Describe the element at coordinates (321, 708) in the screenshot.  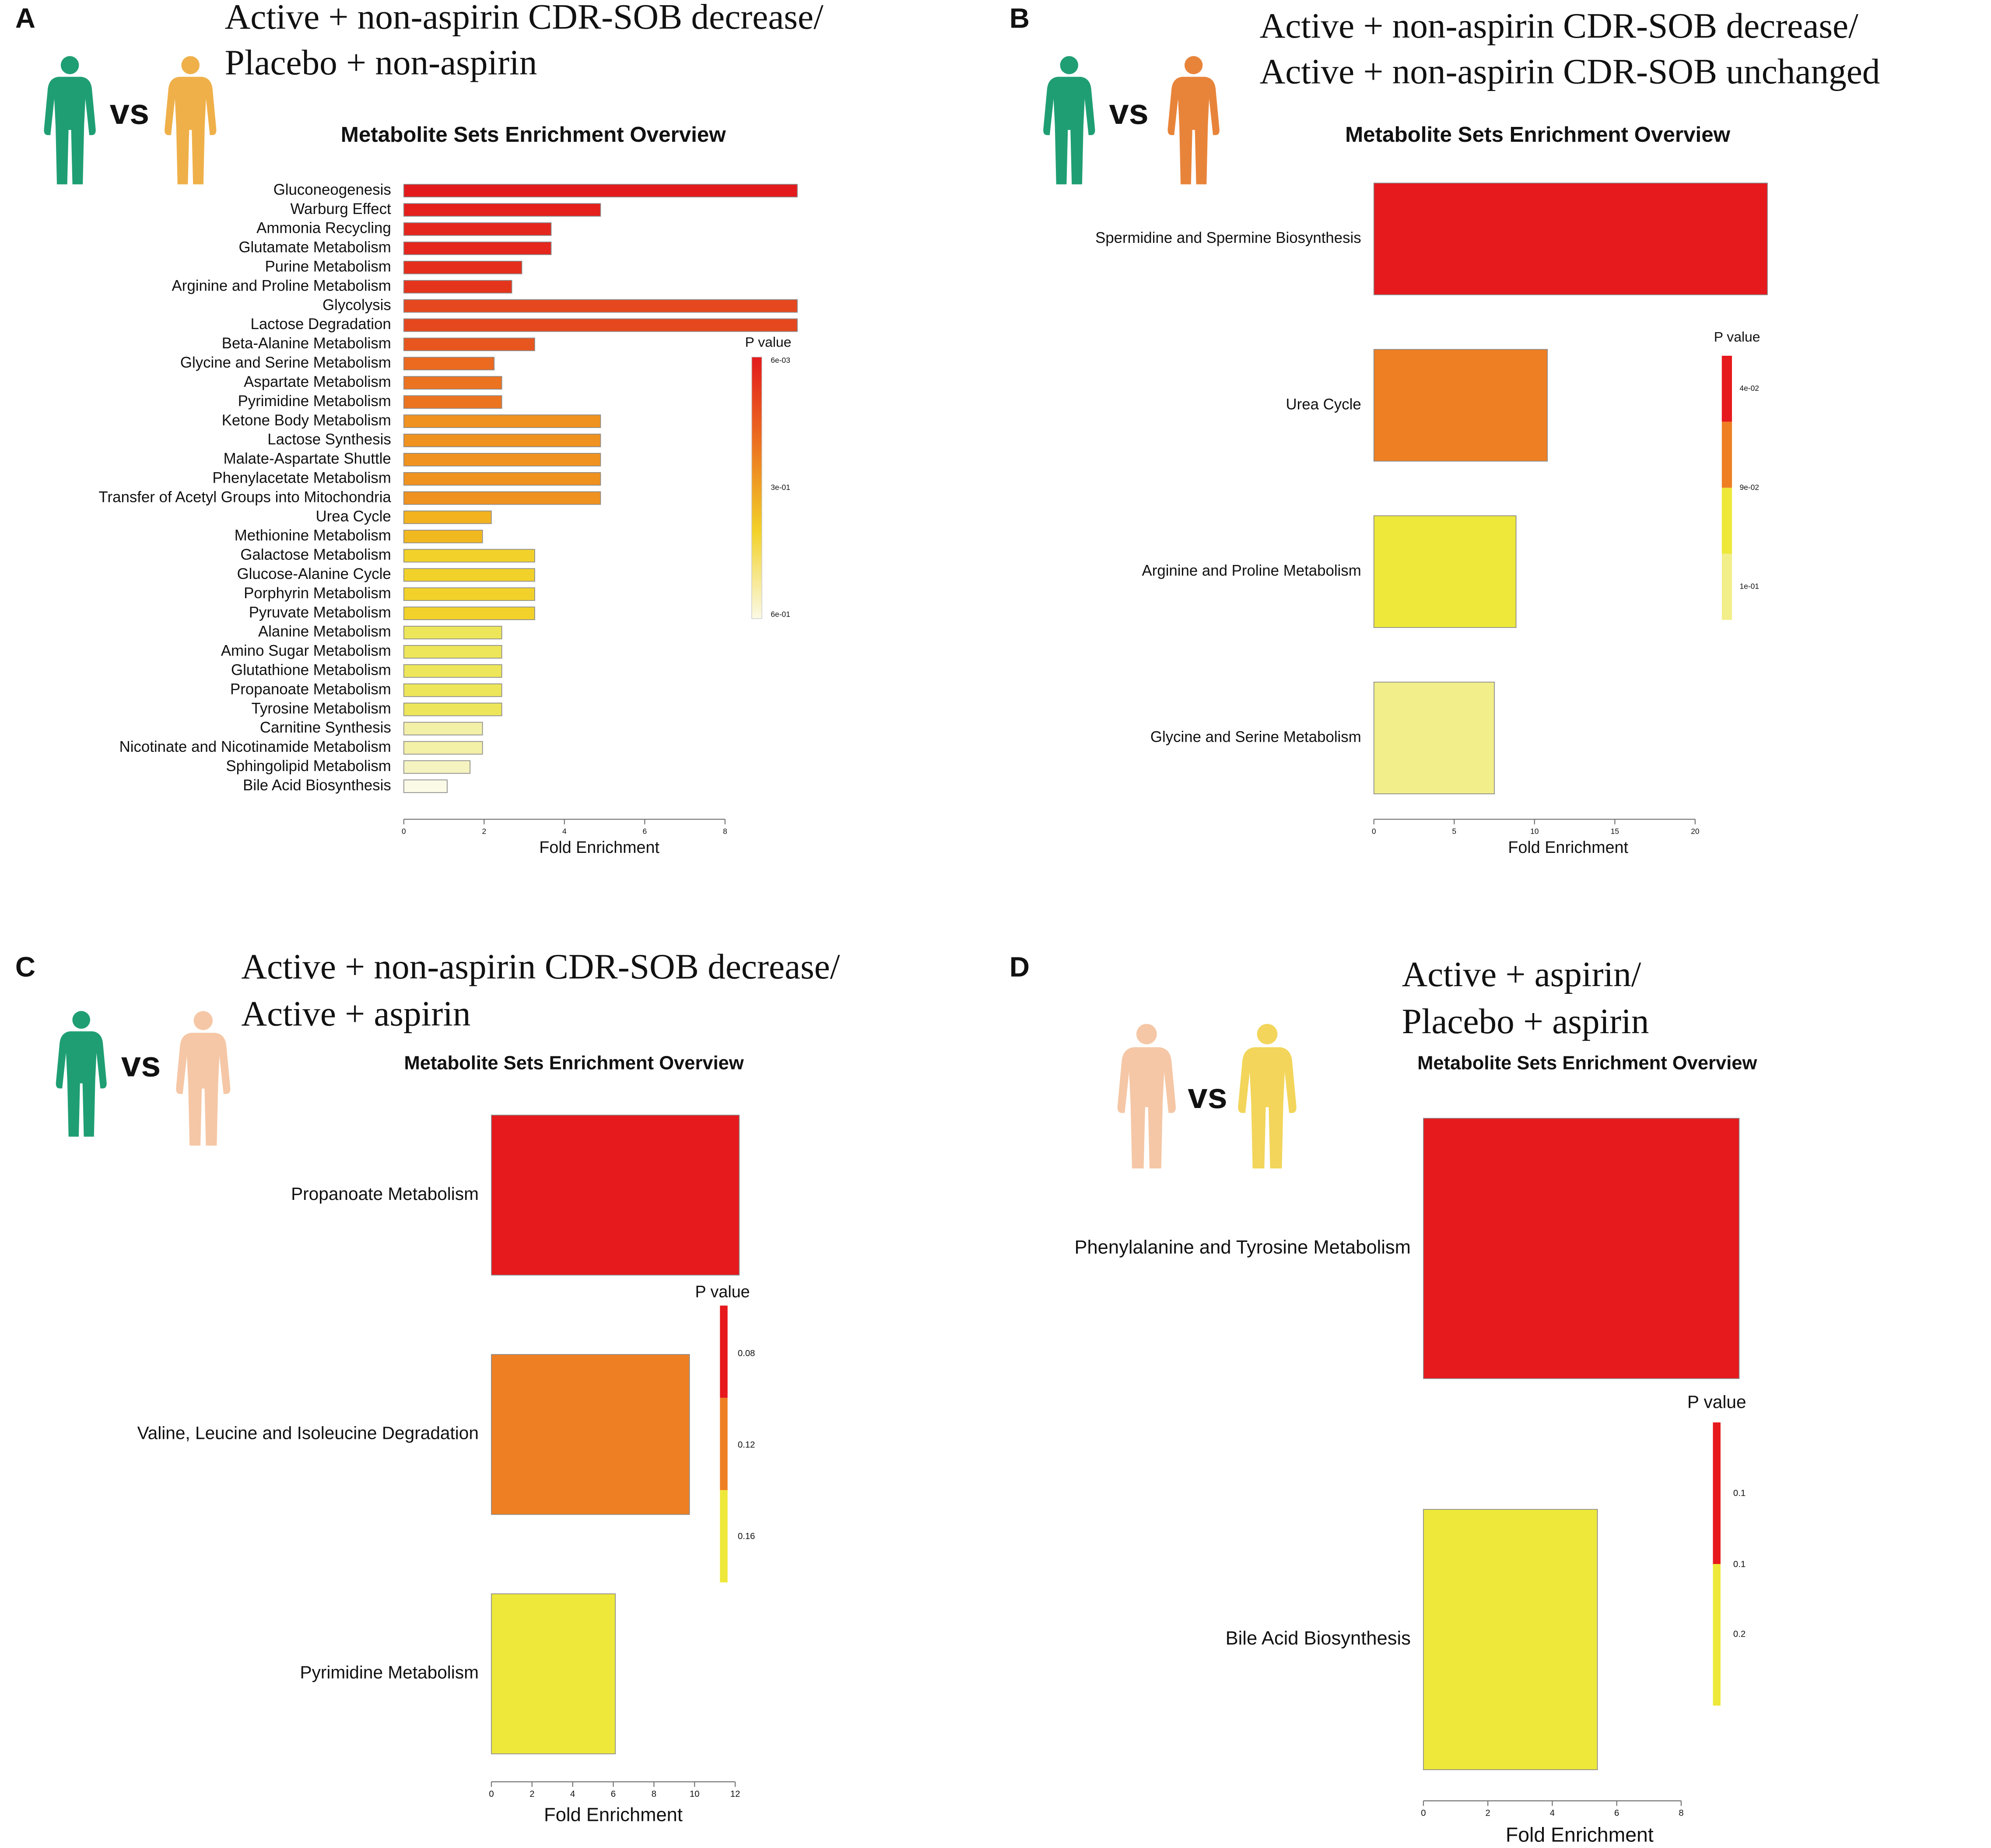
I see `category-label: Tyrosine Metabolism` at that location.